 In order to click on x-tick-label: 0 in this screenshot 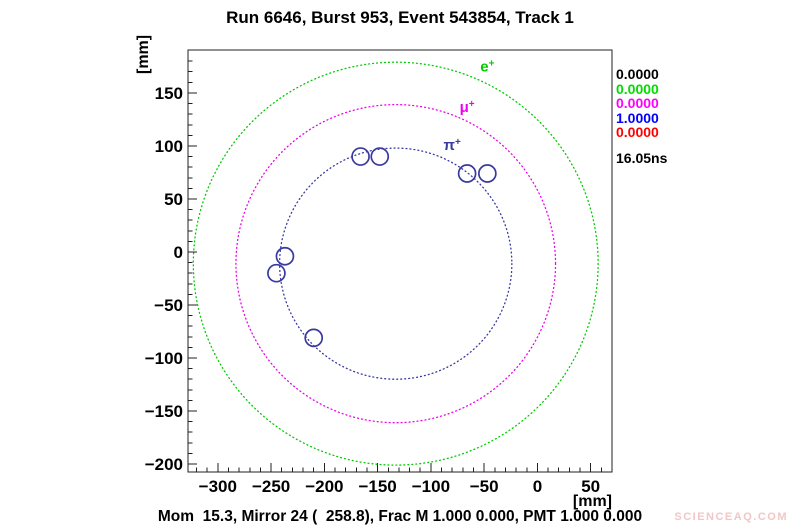, I will do `click(537, 486)`.